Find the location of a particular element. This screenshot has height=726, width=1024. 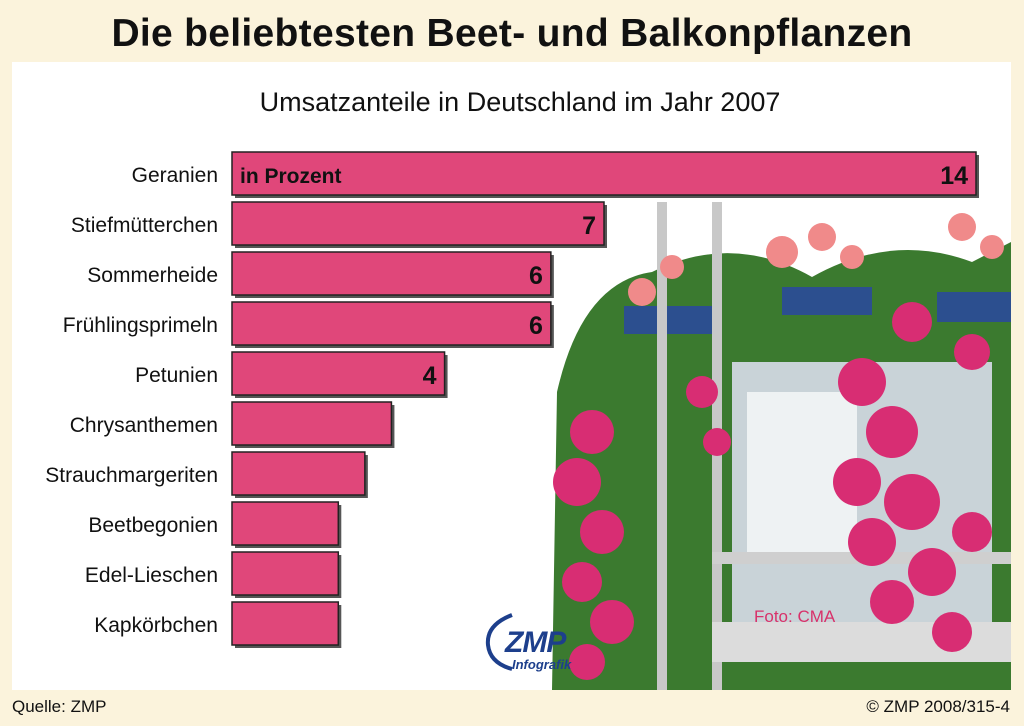

photo-credit: Foto: CMA is located at coordinates (795, 616).